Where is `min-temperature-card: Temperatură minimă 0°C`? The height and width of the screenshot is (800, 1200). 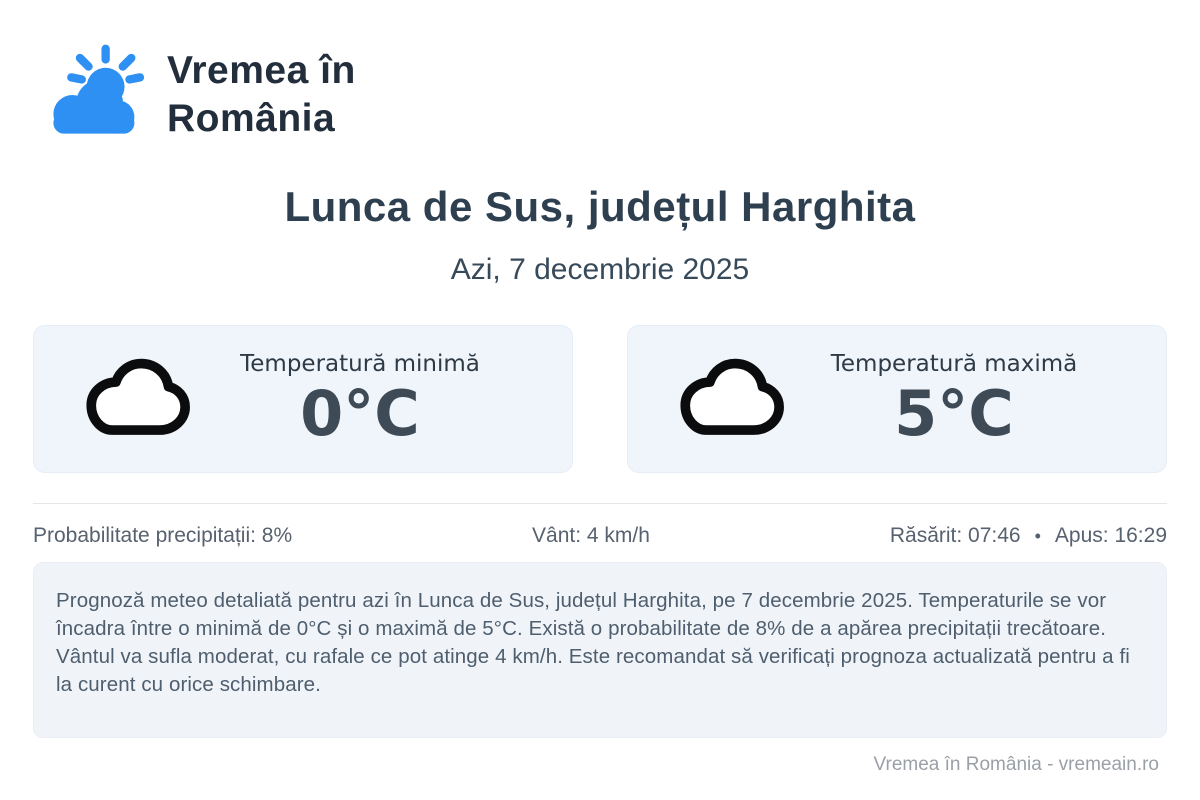 min-temperature-card: Temperatură minimă 0°C is located at coordinates (303, 399).